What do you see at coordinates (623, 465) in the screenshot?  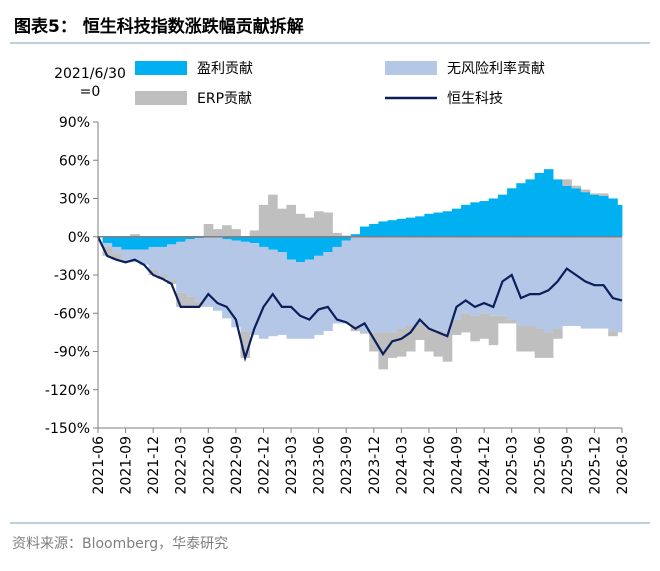 I see `x-tick-label: 2026-03` at bounding box center [623, 465].